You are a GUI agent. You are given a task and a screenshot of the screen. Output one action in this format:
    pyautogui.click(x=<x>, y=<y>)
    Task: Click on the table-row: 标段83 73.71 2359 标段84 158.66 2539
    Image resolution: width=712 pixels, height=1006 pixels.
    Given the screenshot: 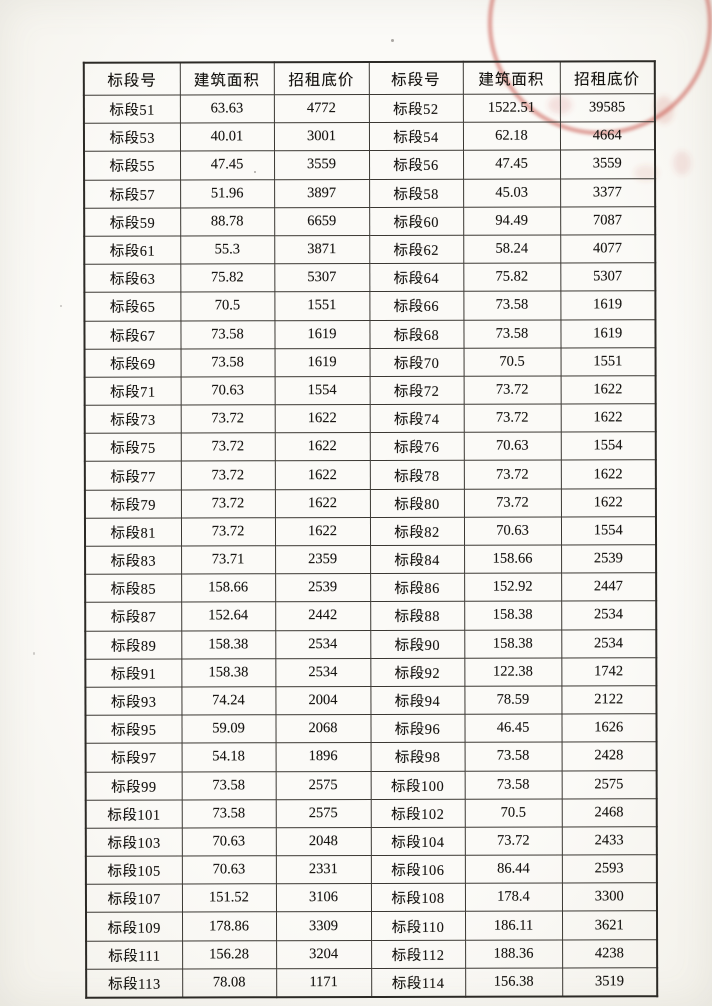 What is the action you would take?
    pyautogui.click(x=371, y=559)
    